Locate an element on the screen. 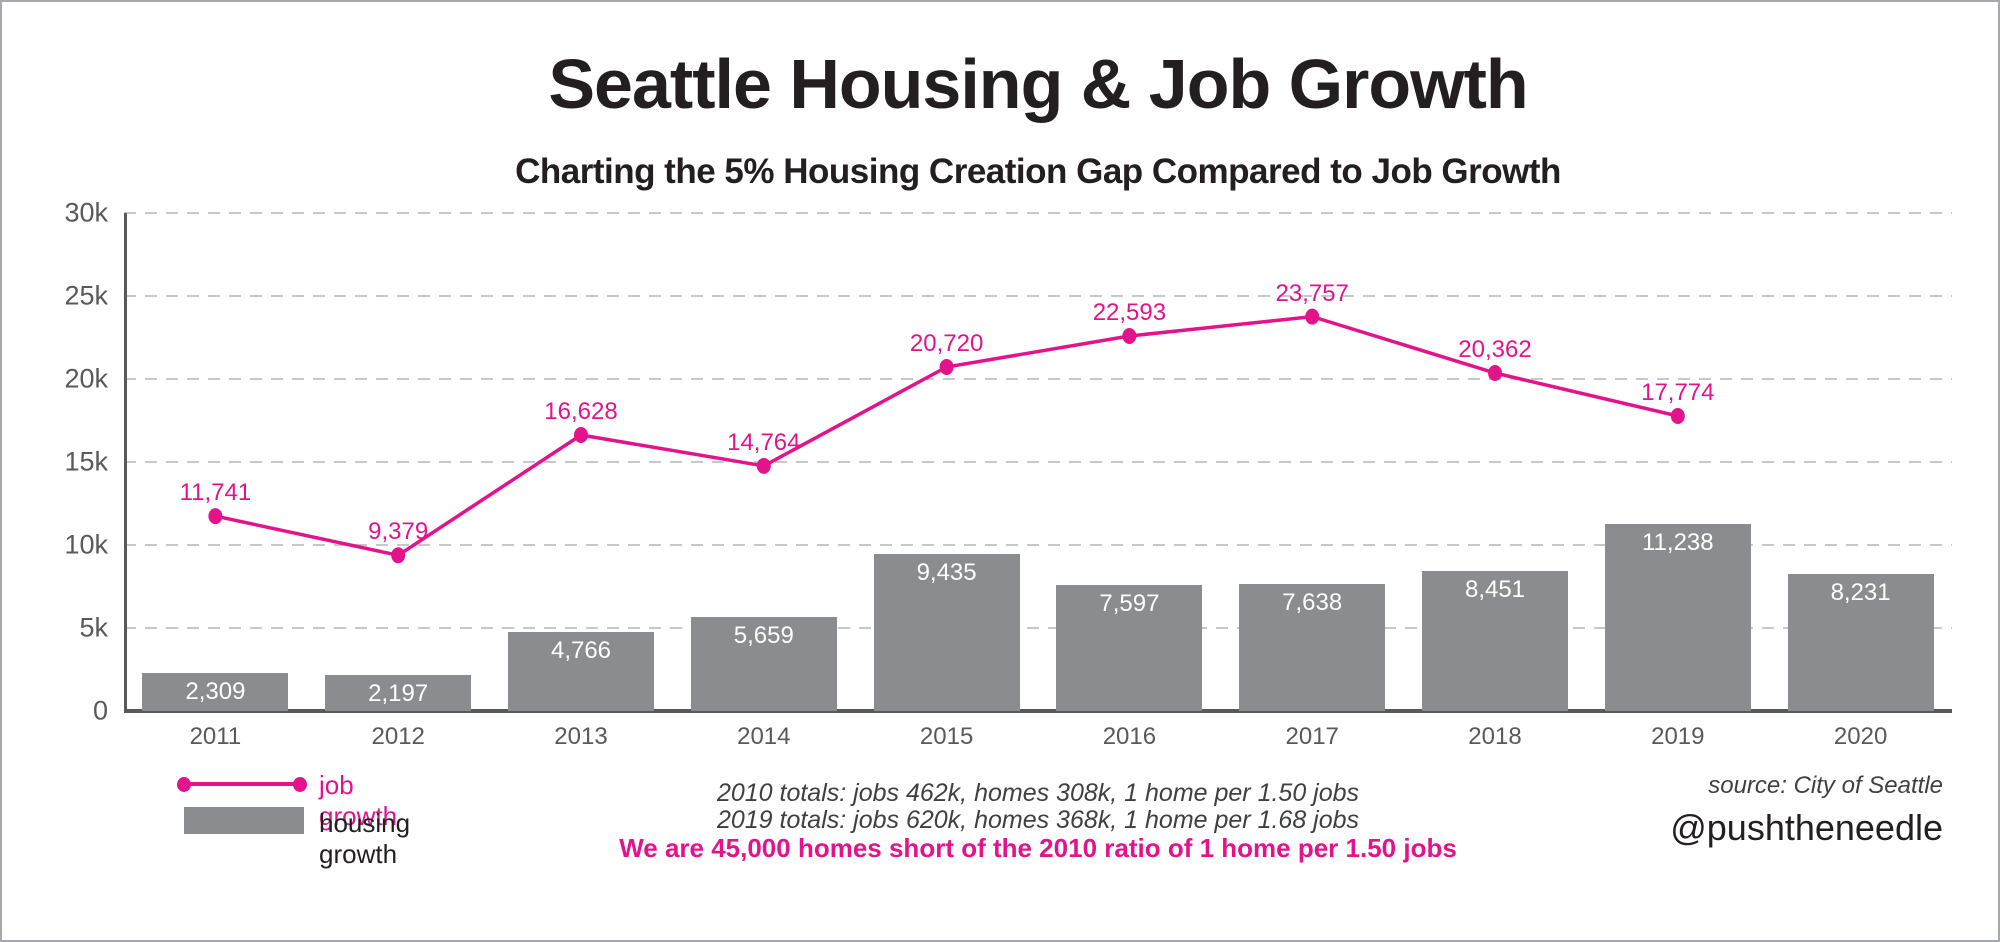 This screenshot has width=2000, height=942. line-point-2012 is located at coordinates (398, 555).